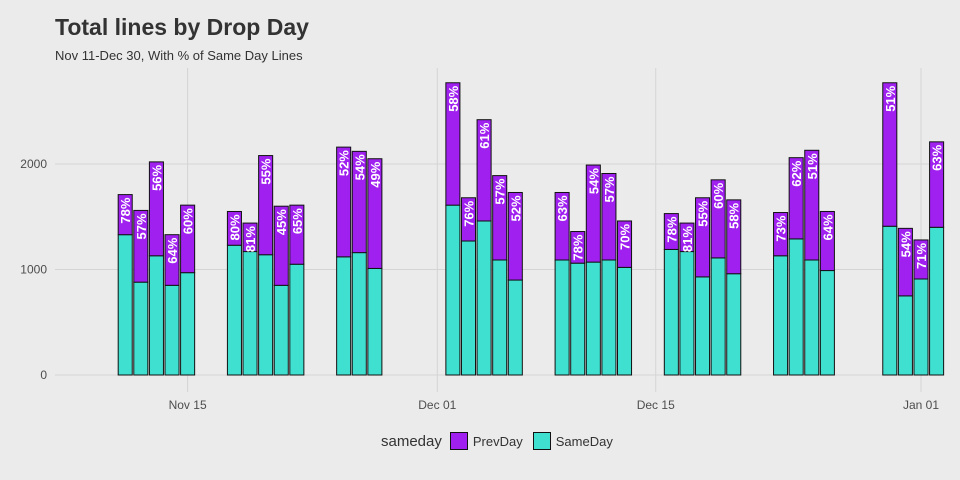  Describe the element at coordinates (796, 173) in the screenshot. I see `bar-percent-label: 62%` at that location.